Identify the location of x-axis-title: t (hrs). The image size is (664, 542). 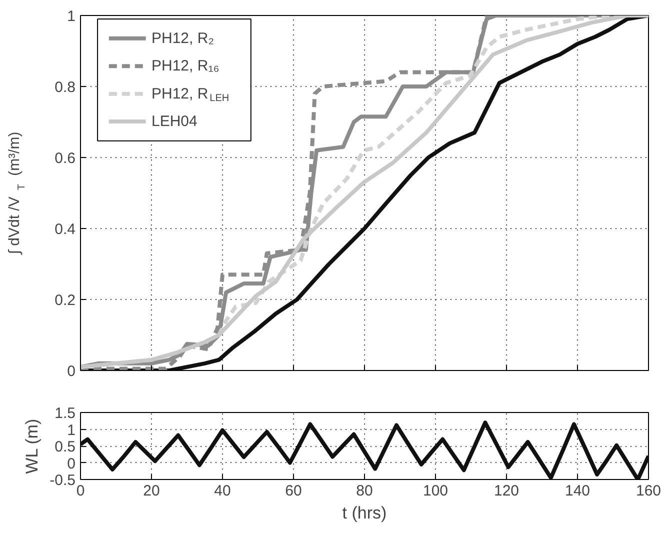
(364, 513).